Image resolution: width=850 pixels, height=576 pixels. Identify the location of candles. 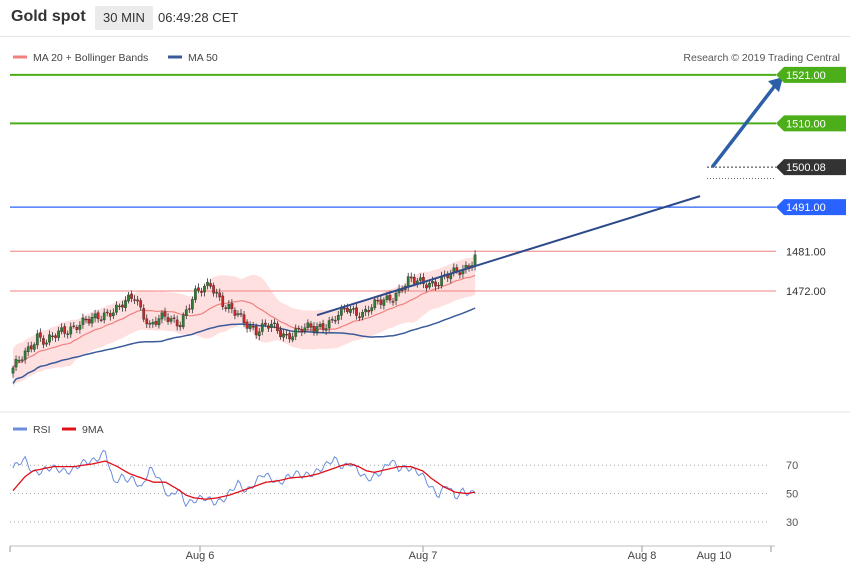
(244, 314).